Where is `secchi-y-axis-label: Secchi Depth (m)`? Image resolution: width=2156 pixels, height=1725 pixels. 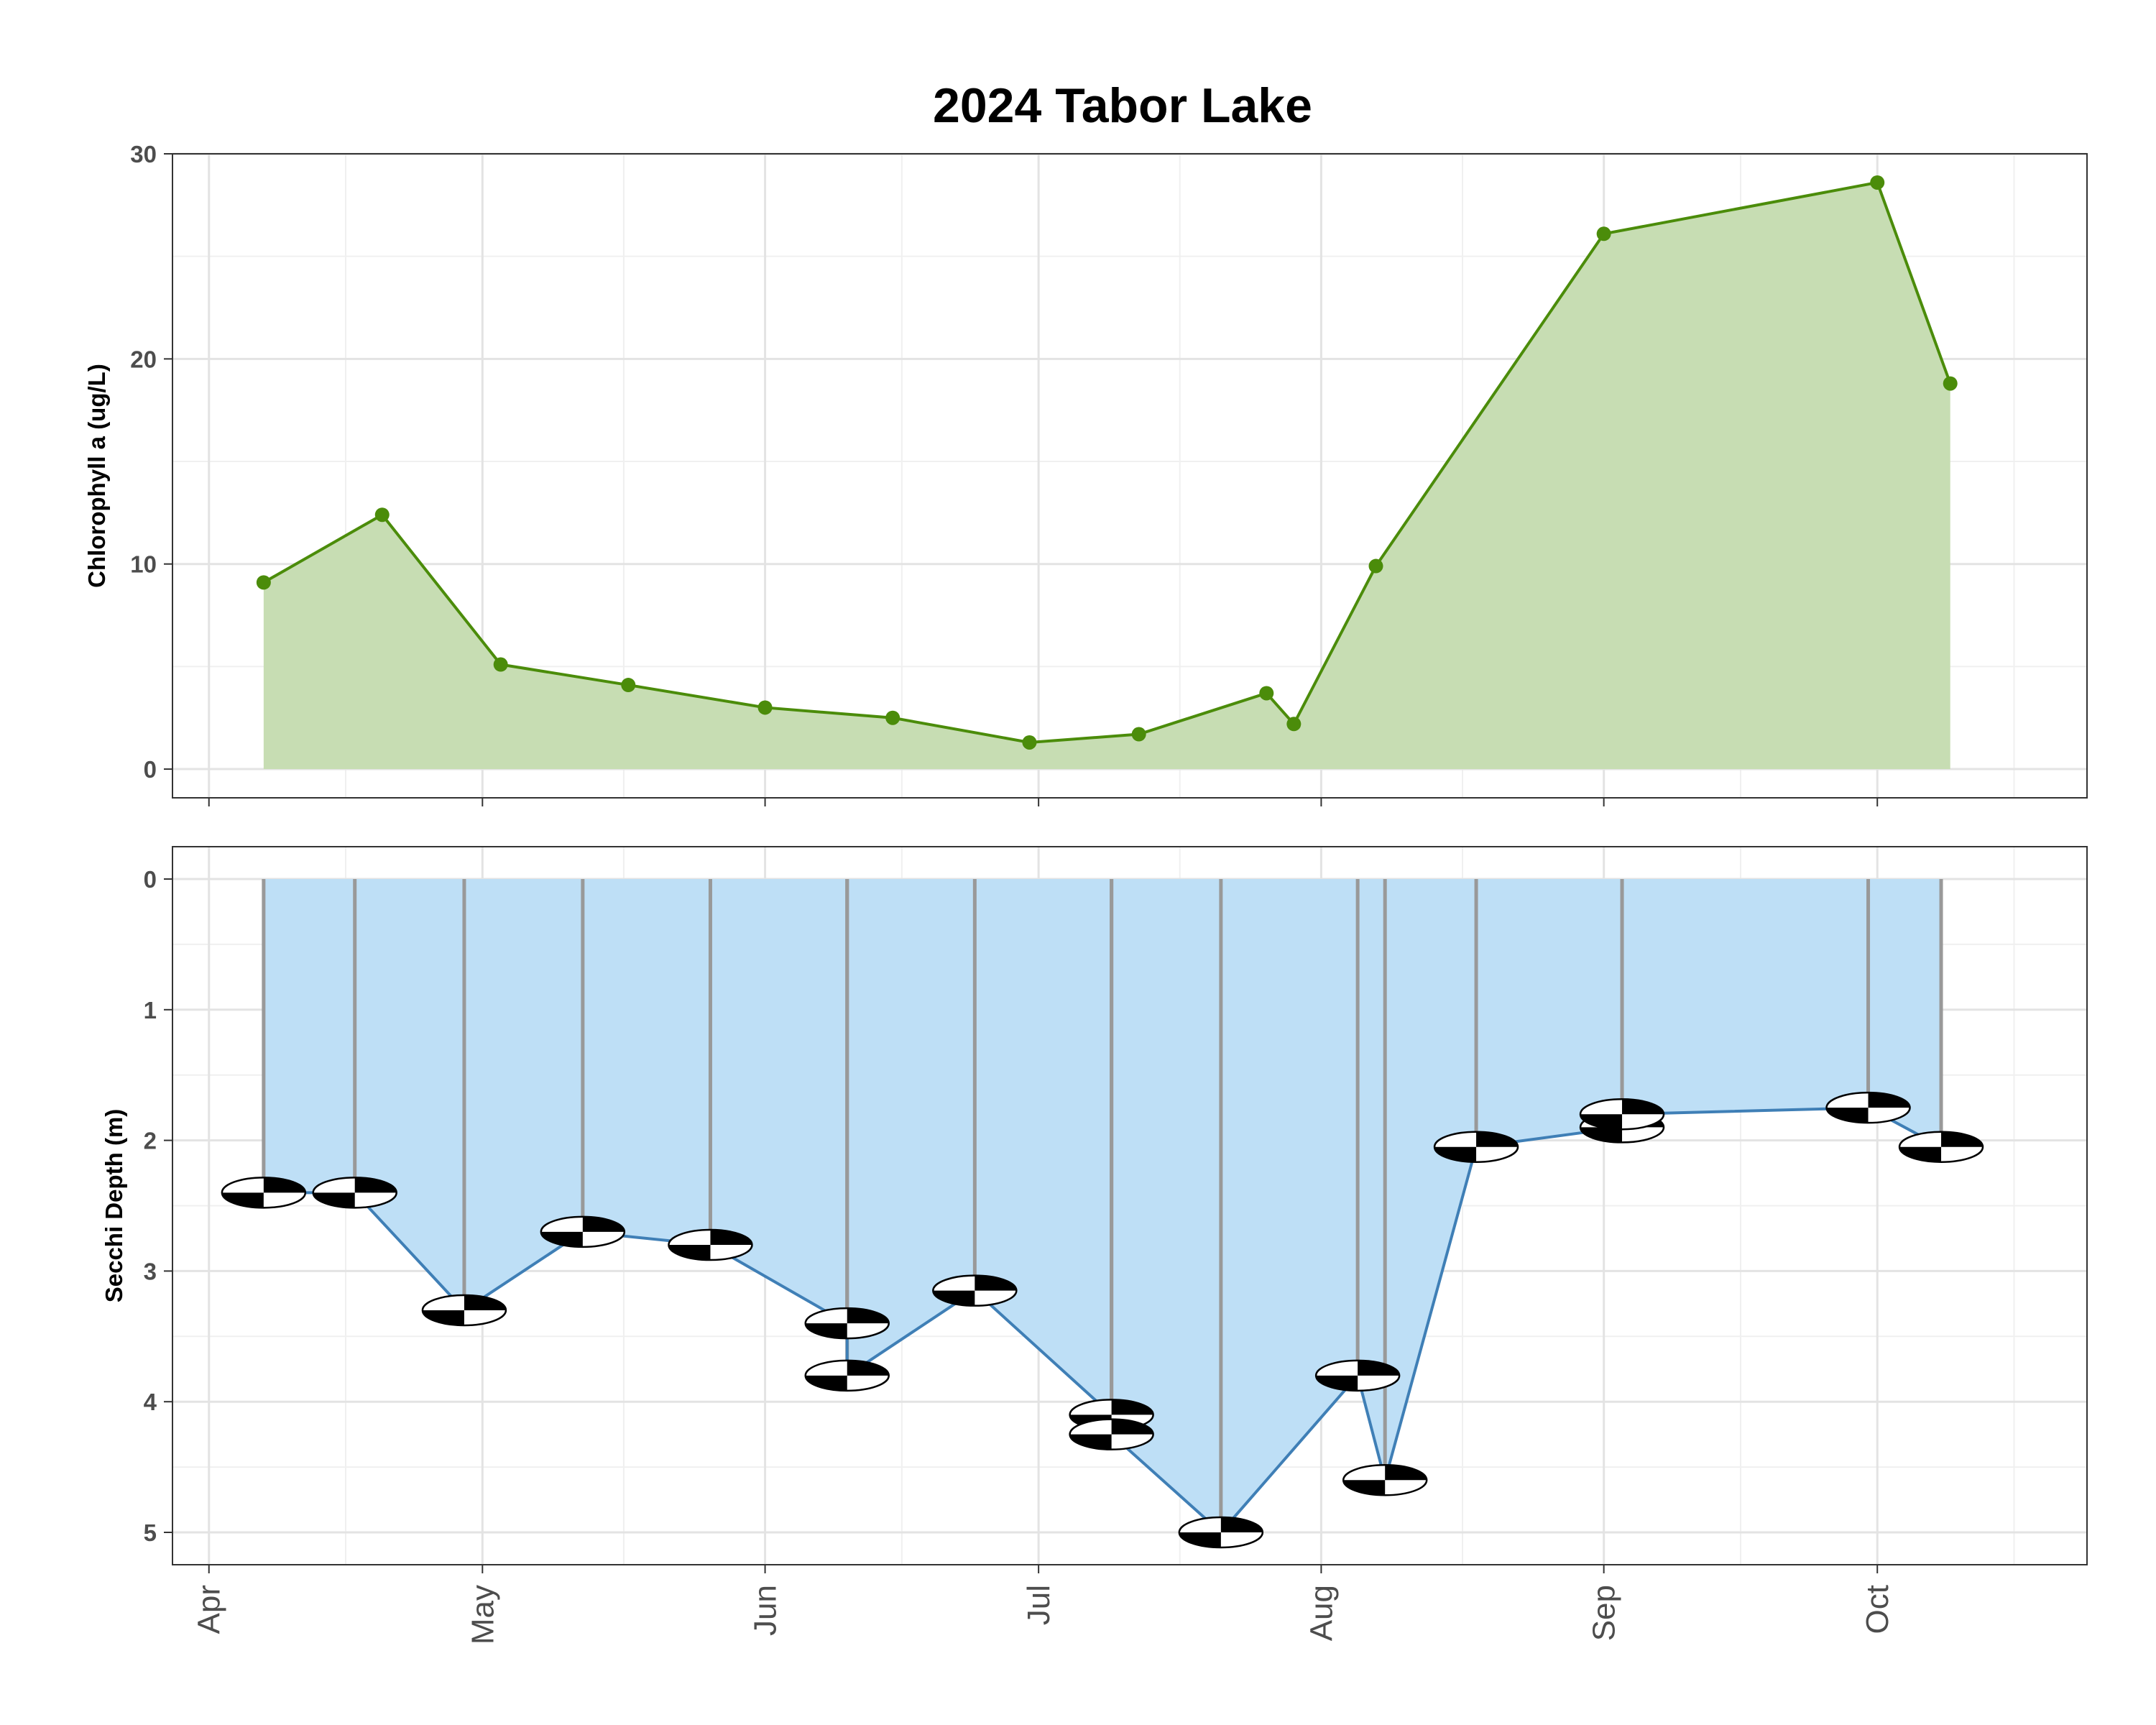
secchi-y-axis-label: Secchi Depth (m) is located at coordinates (114, 1206).